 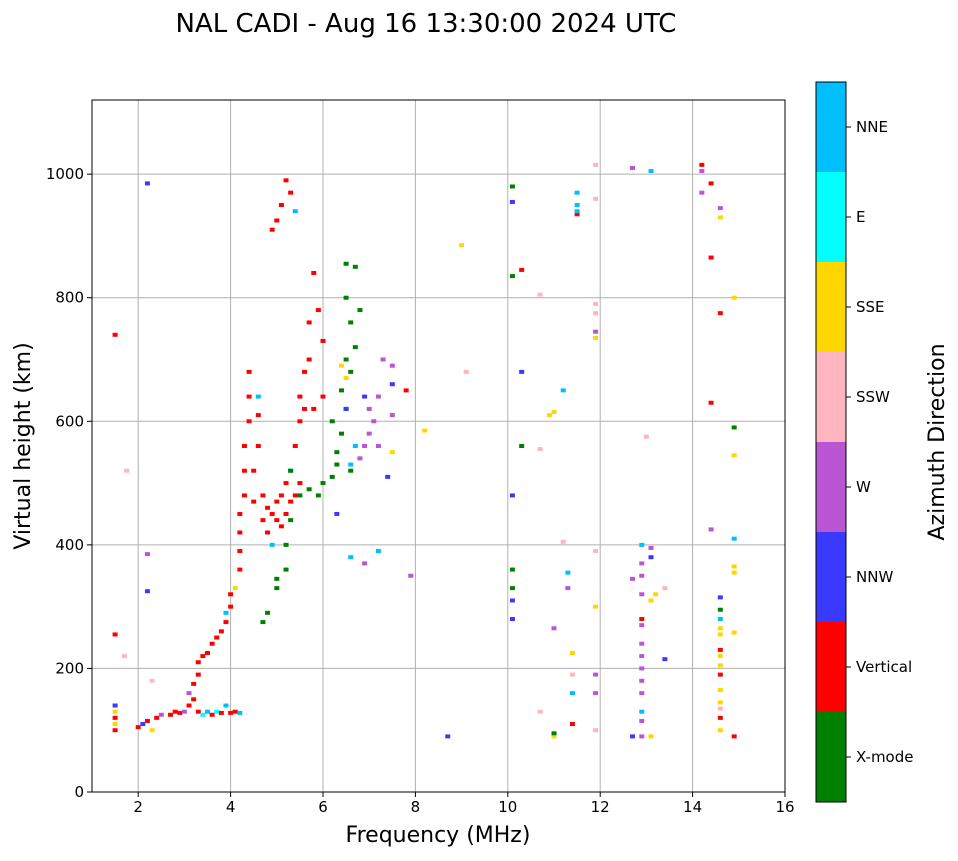 What do you see at coordinates (873, 397) in the screenshot?
I see `colorbar-tick-label: SSW` at bounding box center [873, 397].